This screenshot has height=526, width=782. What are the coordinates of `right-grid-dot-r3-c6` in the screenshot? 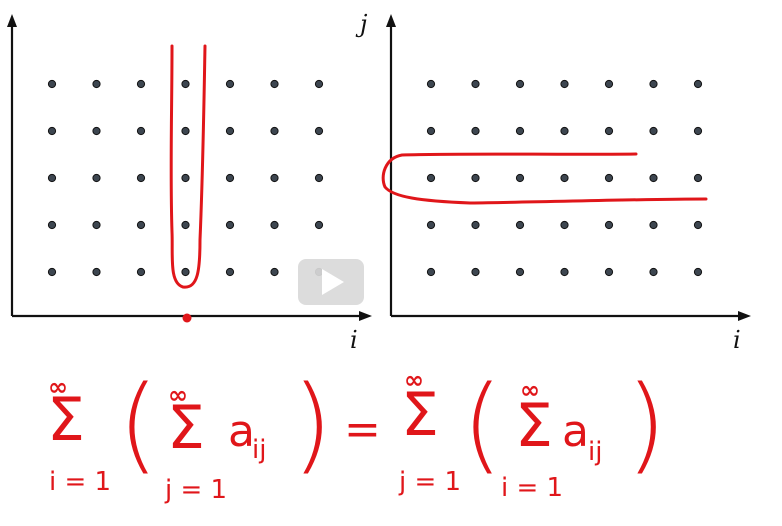 It's located at (653, 178).